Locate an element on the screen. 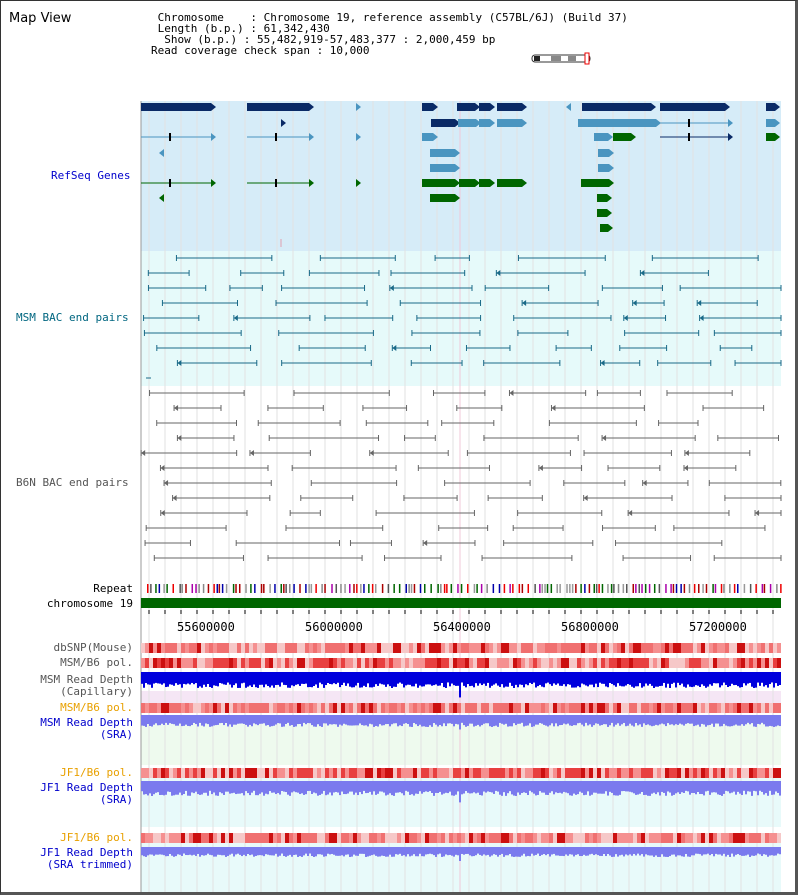  bac-end-arrow is located at coordinates (602, 363).